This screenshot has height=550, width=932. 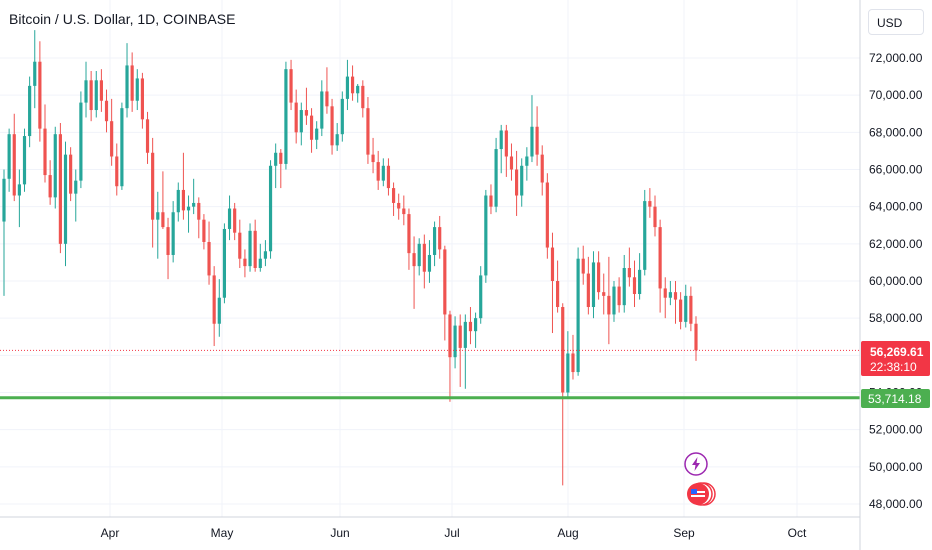 What do you see at coordinates (222, 533) in the screenshot?
I see `x-tick-label: May` at bounding box center [222, 533].